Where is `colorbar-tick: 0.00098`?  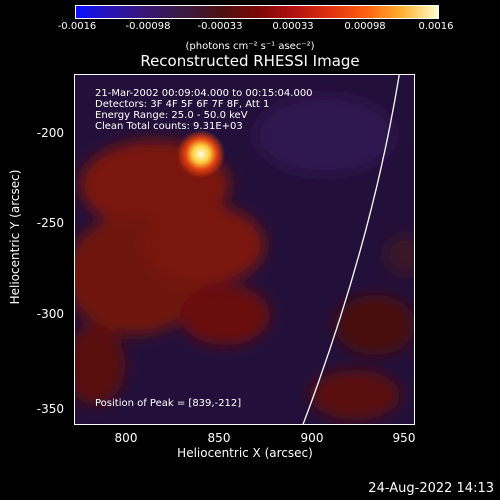
colorbar-tick: 0.00098 is located at coordinates (365, 26).